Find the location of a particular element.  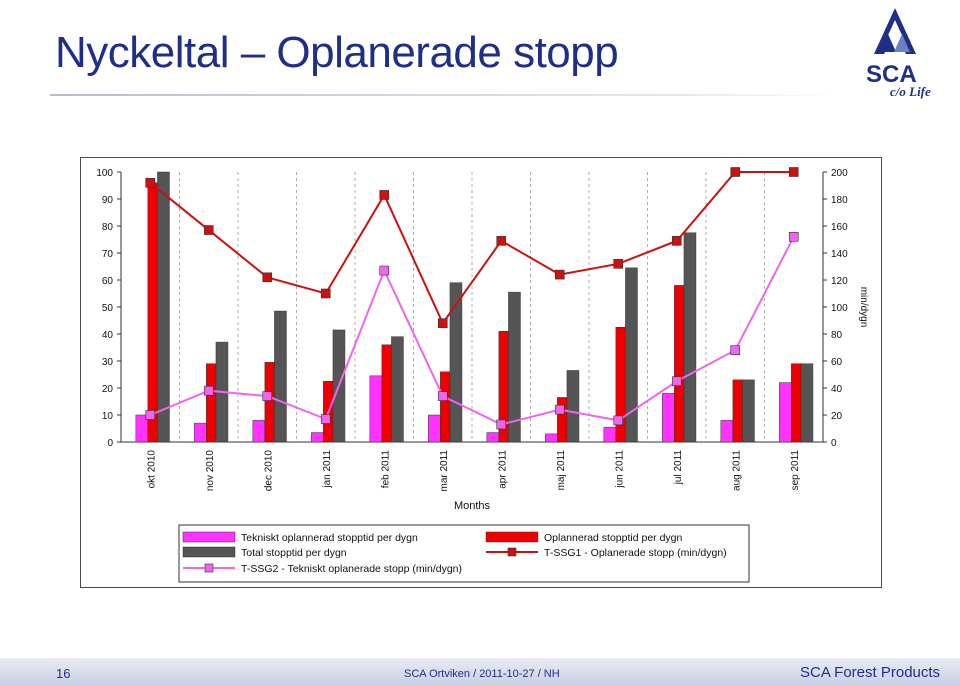

line-1-point-sep-2011 is located at coordinates (793, 172).